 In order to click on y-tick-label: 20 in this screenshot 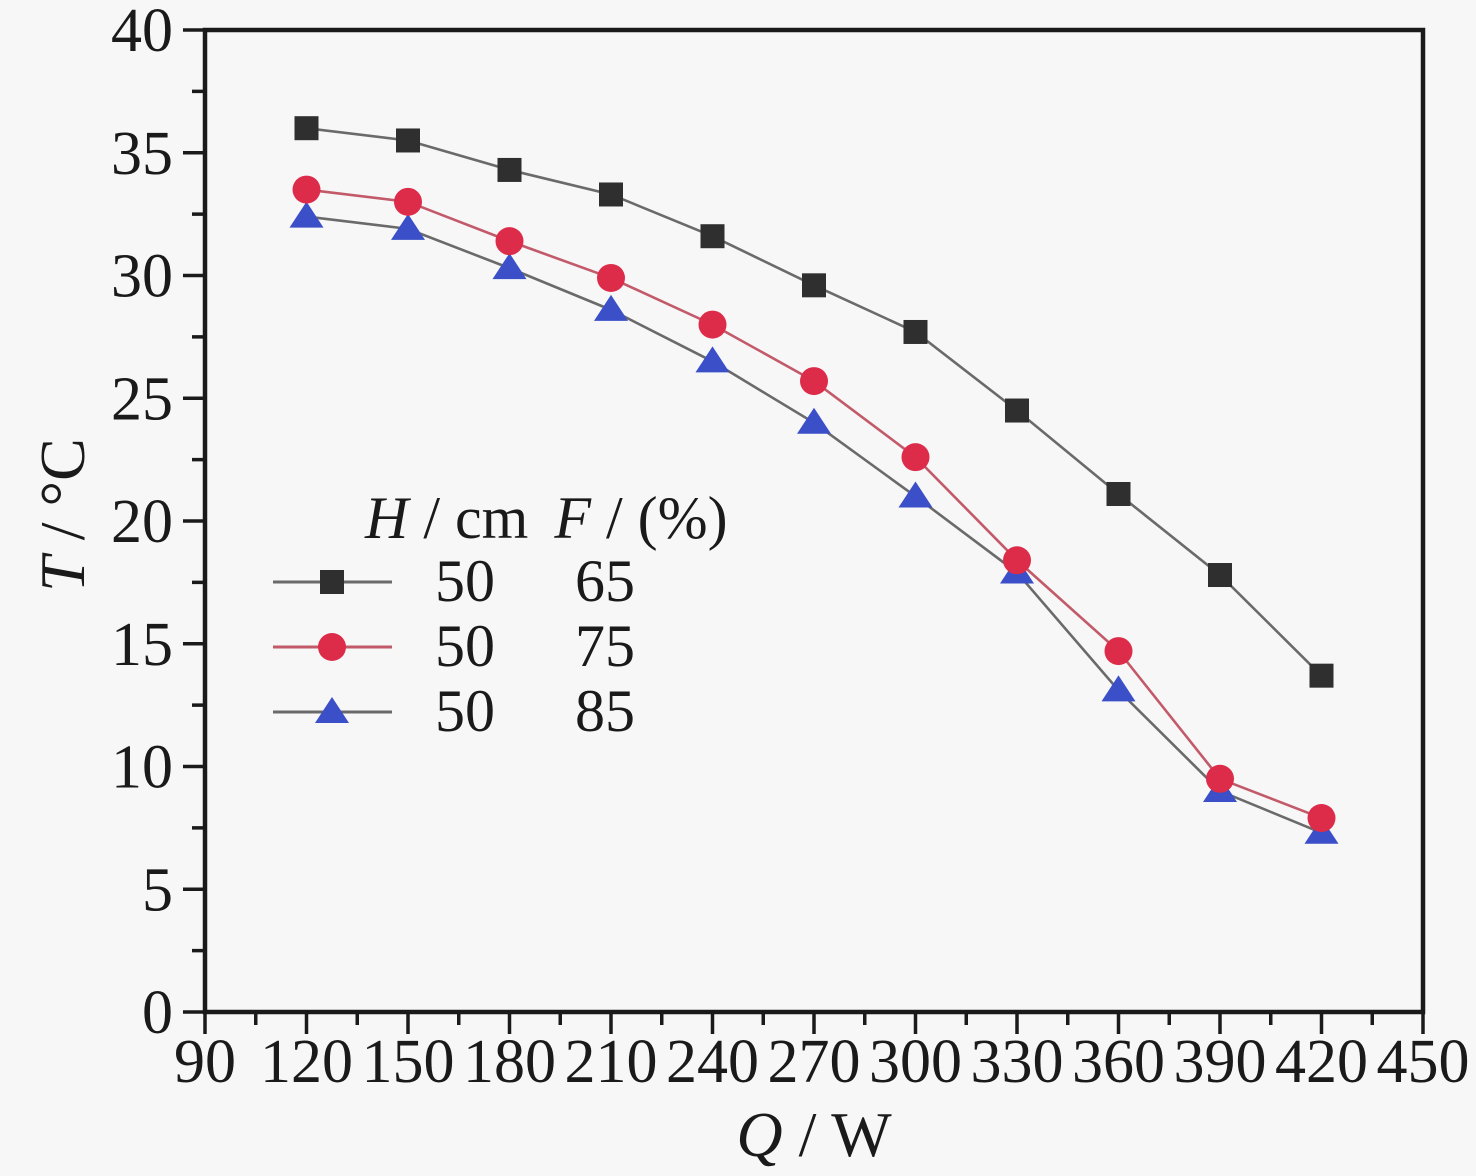, I will do `click(142, 522)`.